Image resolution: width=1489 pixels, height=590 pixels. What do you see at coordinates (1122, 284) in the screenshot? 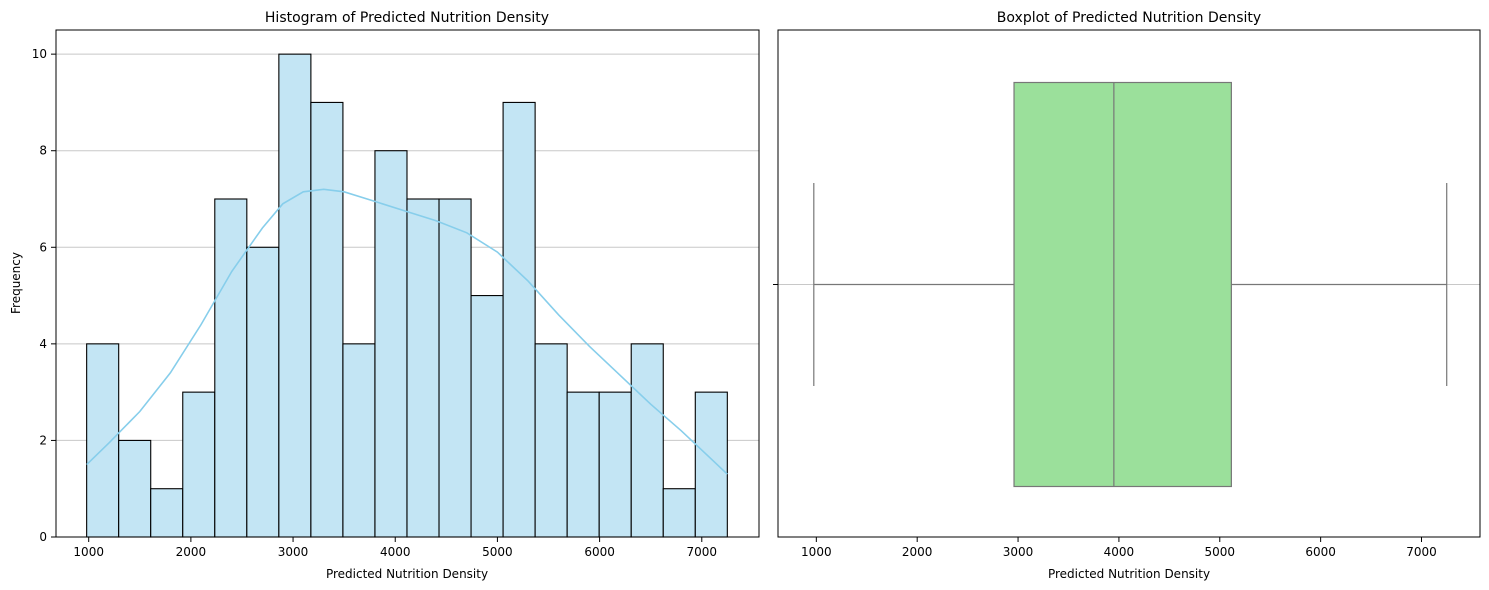
I see `interquartile-box` at bounding box center [1122, 284].